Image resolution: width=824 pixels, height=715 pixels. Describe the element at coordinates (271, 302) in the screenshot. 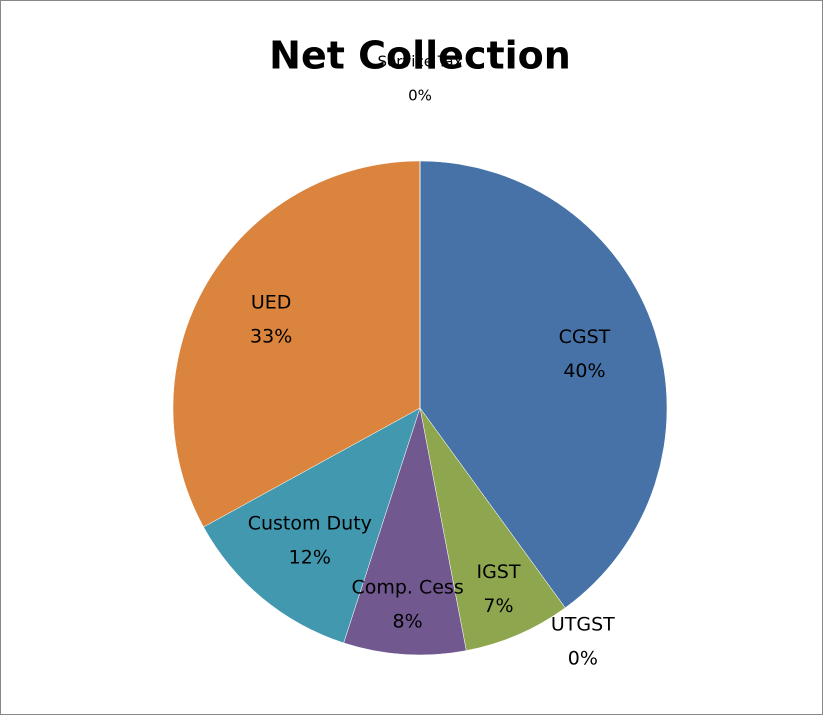

I see `slice-label: UED` at that location.